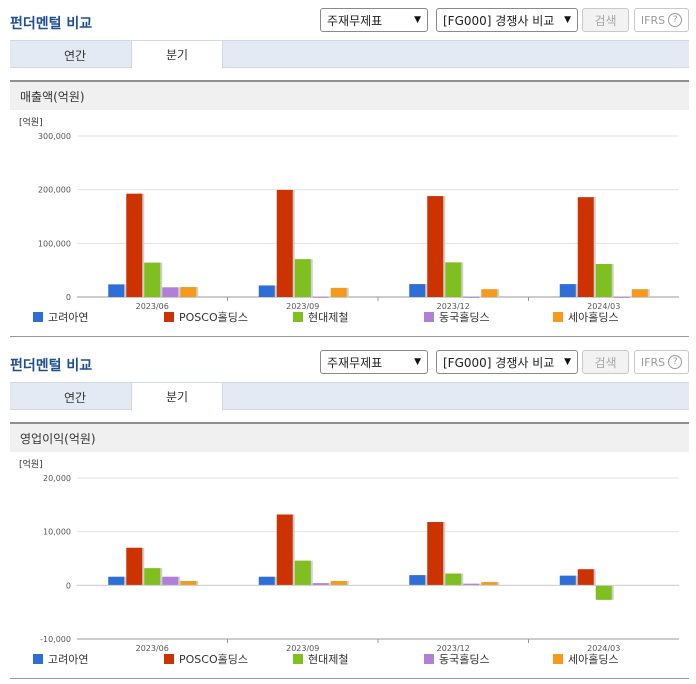 This screenshot has height=684, width=696. What do you see at coordinates (675, 20) in the screenshot?
I see `help-icon: ?` at bounding box center [675, 20].